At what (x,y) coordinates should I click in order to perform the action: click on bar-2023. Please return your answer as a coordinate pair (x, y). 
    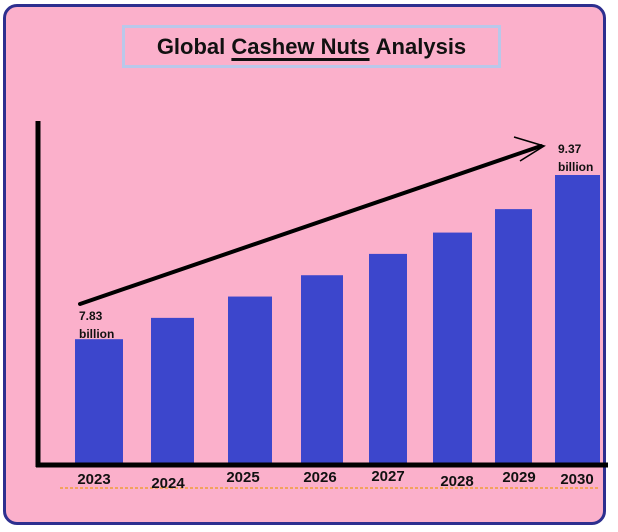
    Looking at the image, I should click on (99, 402).